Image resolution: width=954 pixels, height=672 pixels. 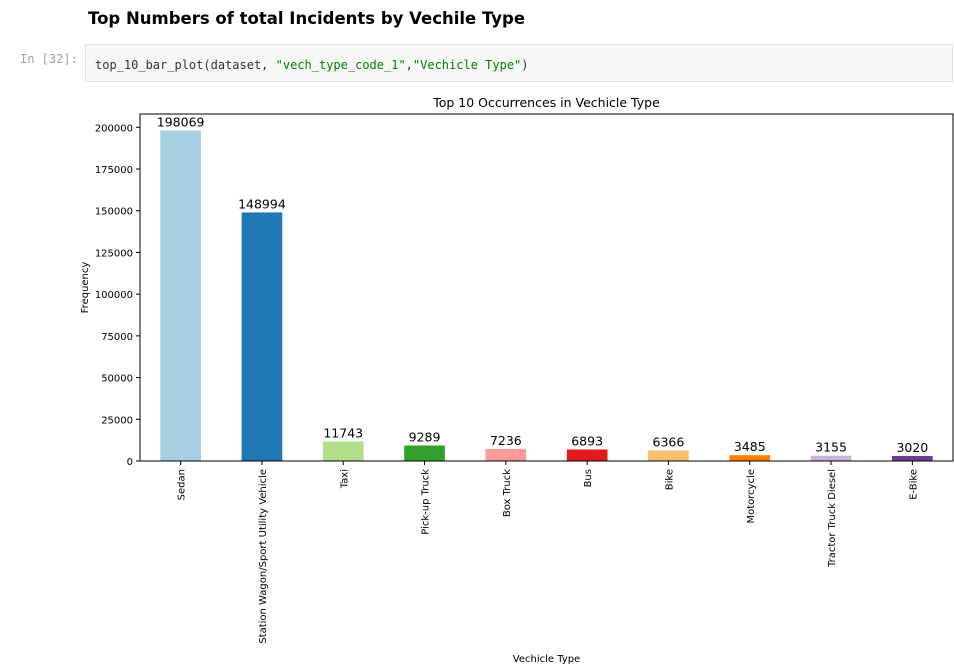 I want to click on y-tick-label: 100000, so click(x=114, y=295).